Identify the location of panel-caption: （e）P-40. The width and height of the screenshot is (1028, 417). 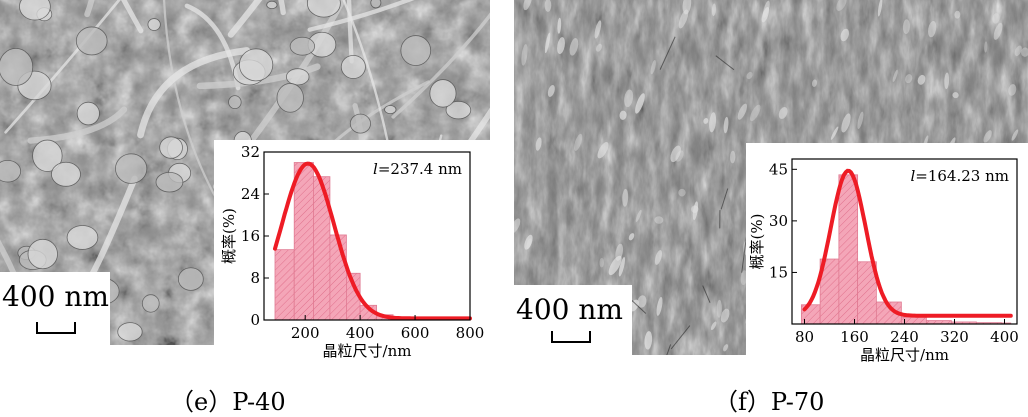
(228, 399).